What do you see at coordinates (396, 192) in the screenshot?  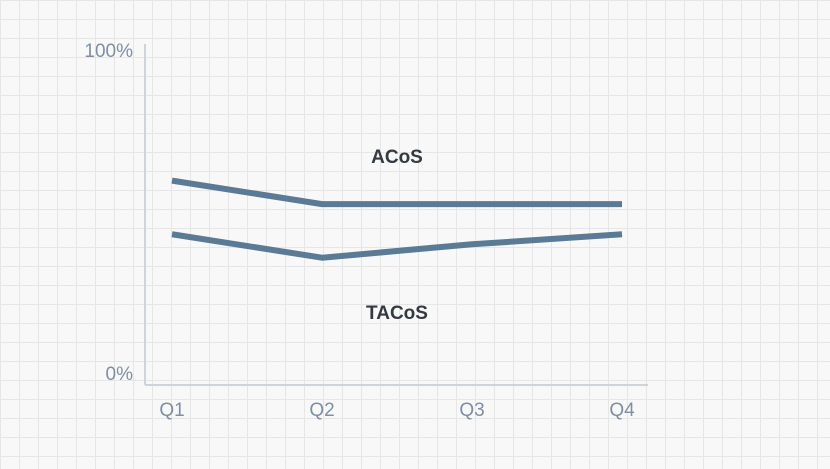 I see `series-line-acos` at bounding box center [396, 192].